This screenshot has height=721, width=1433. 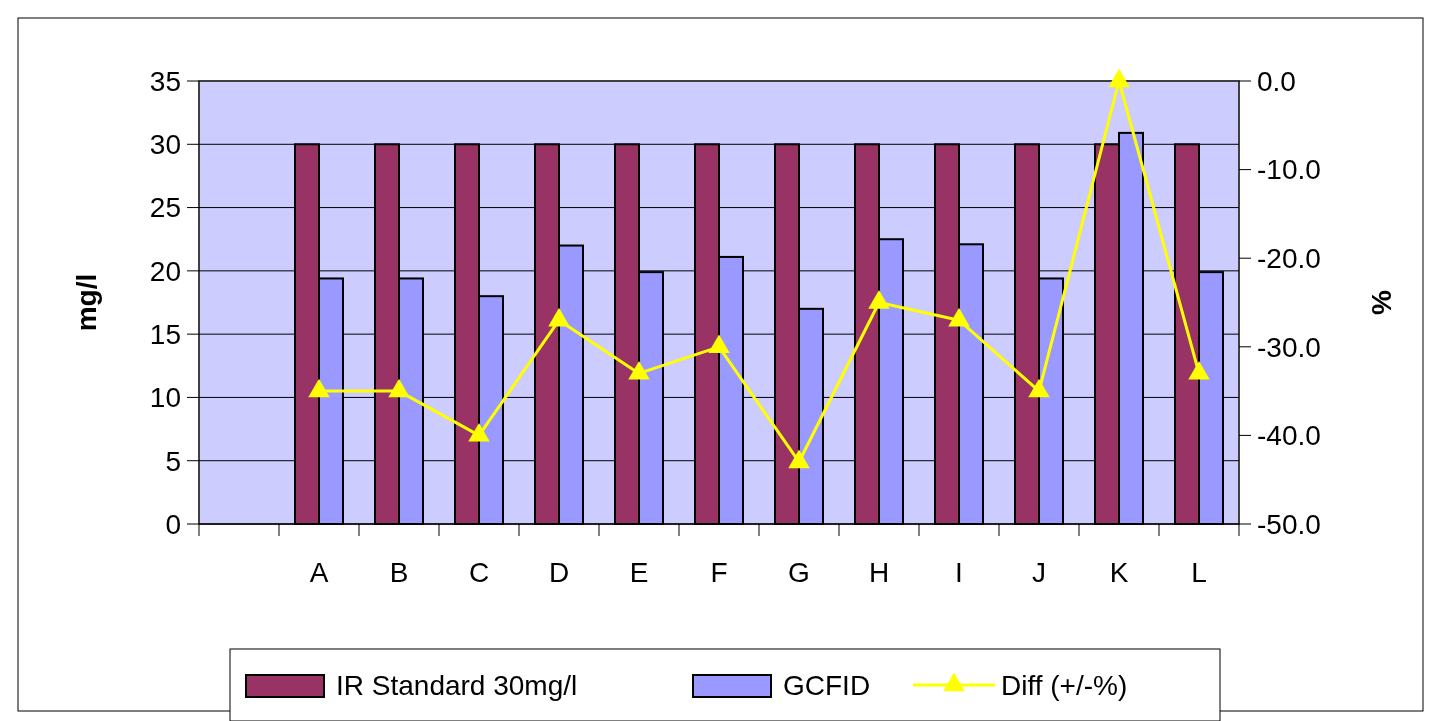 I want to click on y-tick-label: 20, so click(x=165, y=271).